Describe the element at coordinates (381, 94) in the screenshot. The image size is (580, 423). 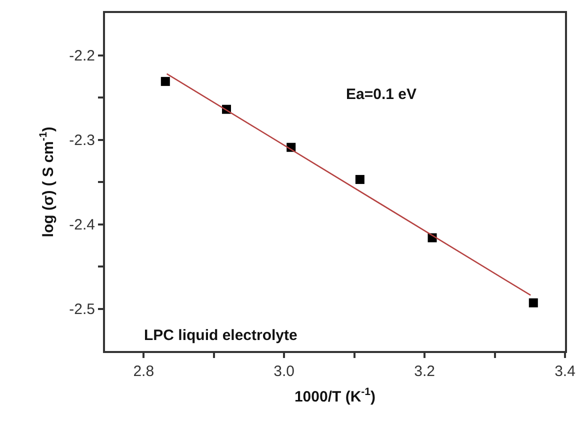
I see `annotation: Ea=0.1 eV` at that location.